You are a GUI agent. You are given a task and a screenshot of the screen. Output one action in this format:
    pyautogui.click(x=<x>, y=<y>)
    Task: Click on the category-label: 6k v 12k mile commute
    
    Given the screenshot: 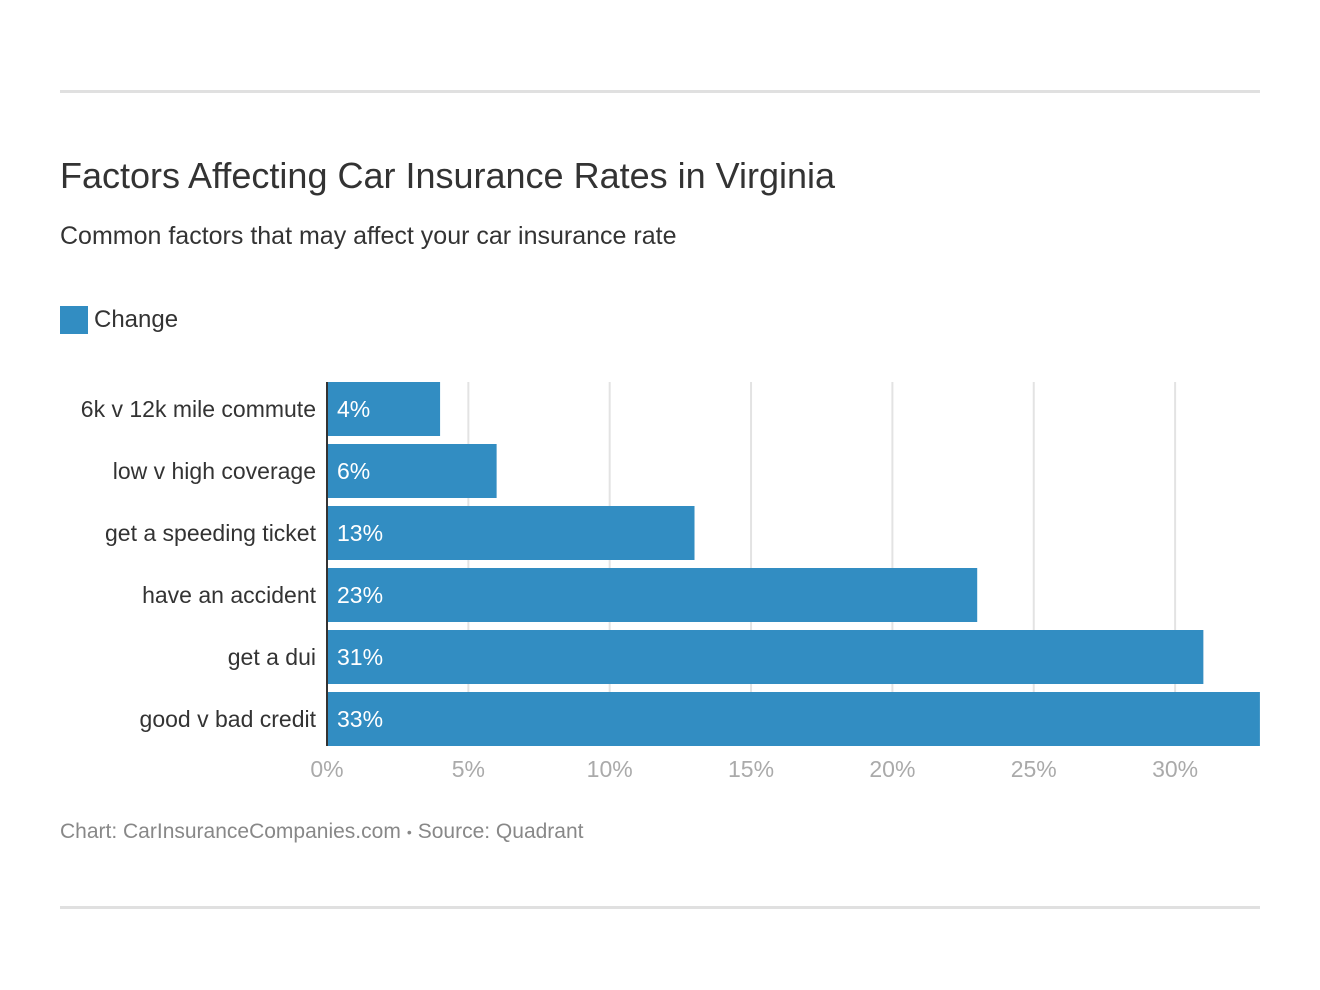 What is the action you would take?
    pyautogui.click(x=198, y=409)
    